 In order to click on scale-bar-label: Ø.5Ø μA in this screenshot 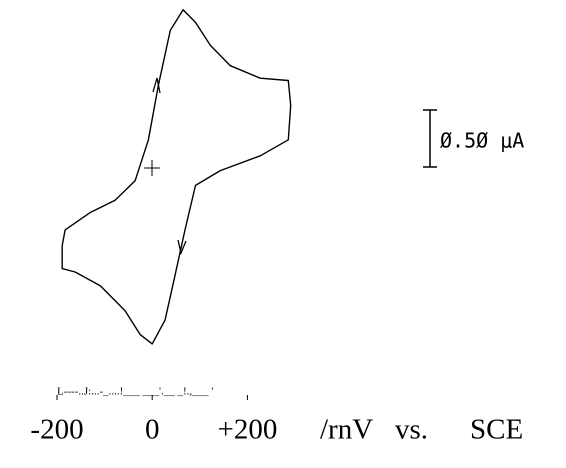, I will do `click(482, 141)`.